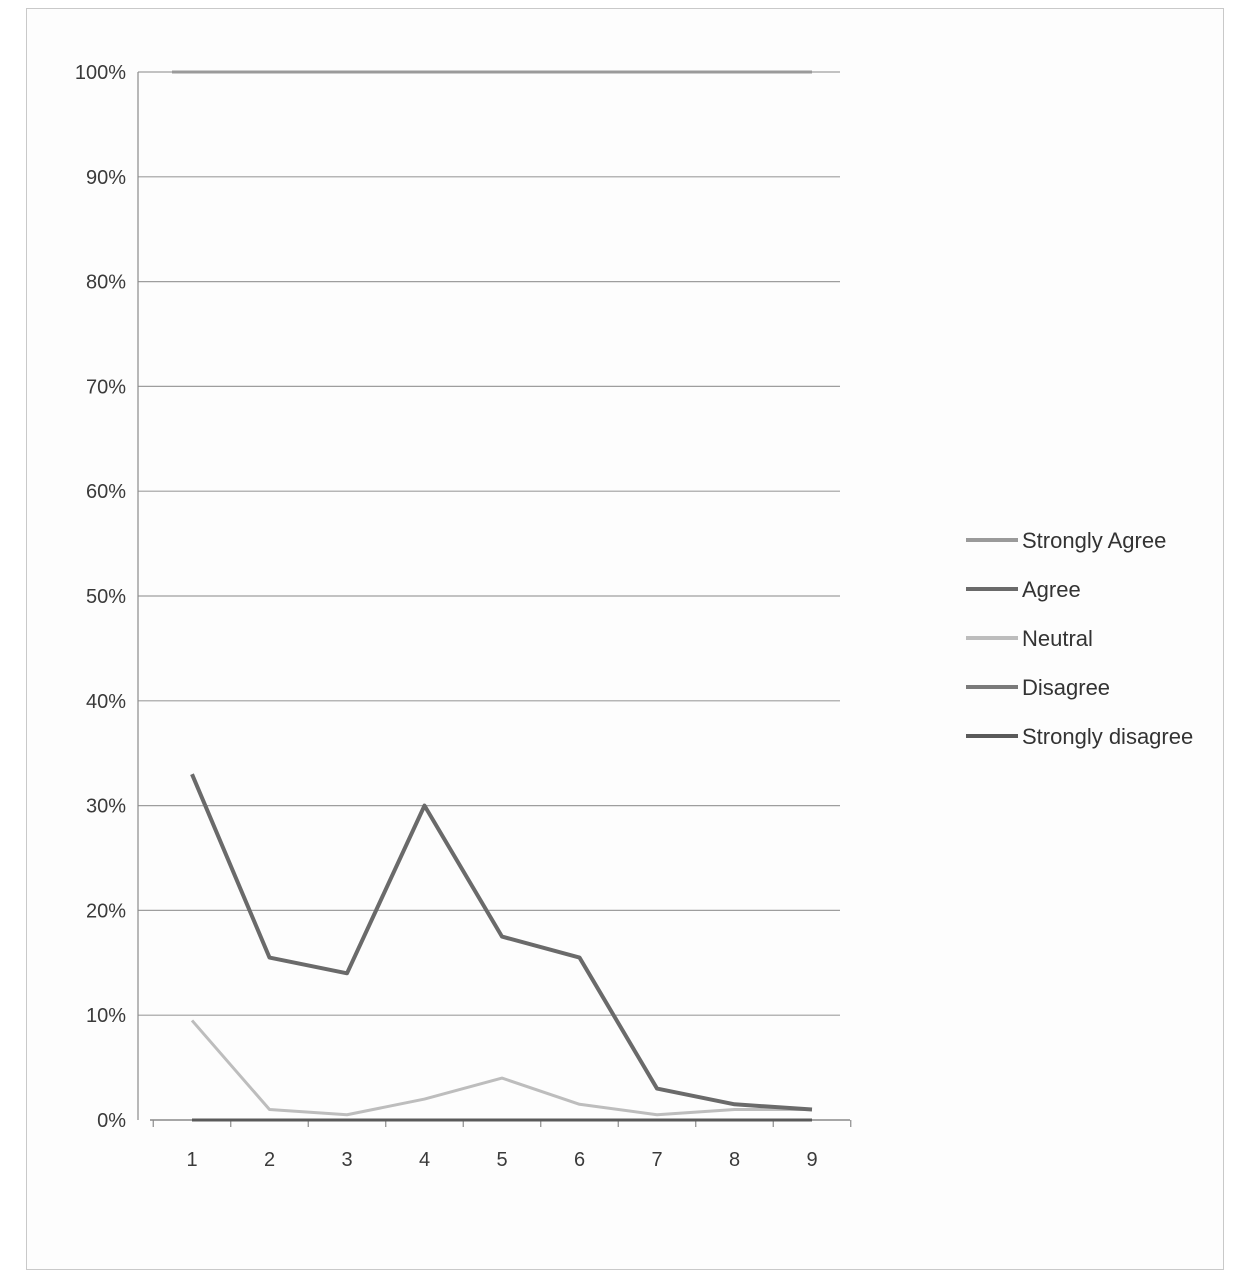  Describe the element at coordinates (734, 1160) in the screenshot. I see `x-tick-label: 8` at that location.